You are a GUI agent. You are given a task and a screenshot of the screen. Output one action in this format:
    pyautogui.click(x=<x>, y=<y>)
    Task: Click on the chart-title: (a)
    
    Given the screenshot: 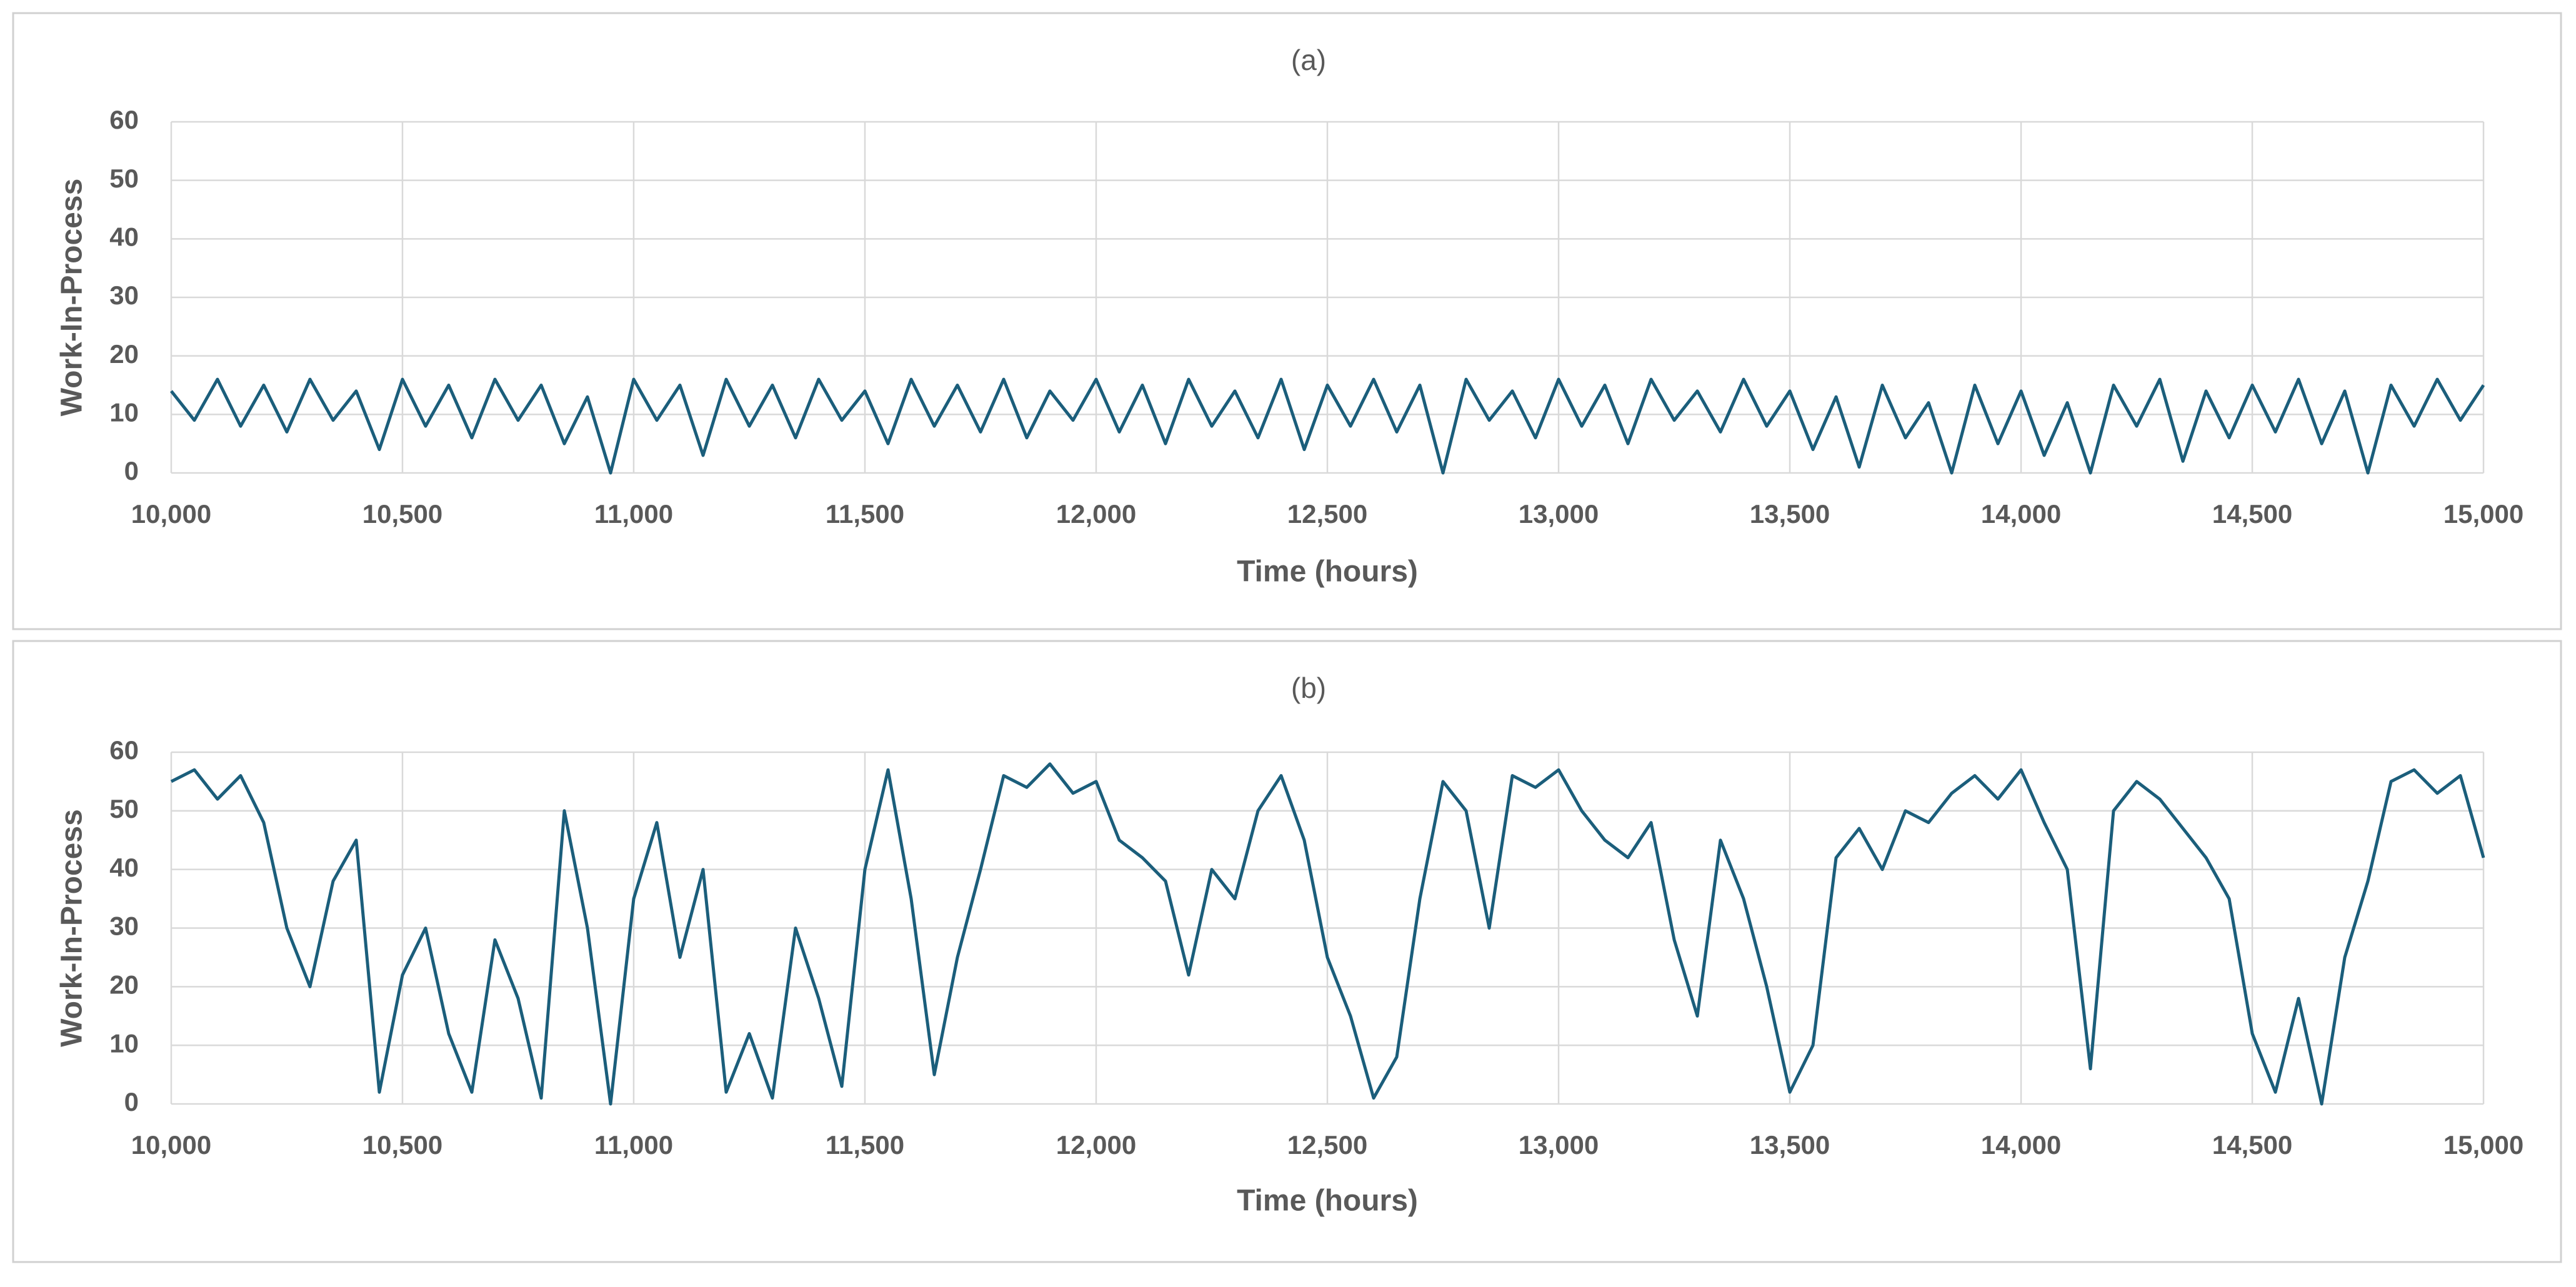 What is the action you would take?
    pyautogui.click(x=1308, y=60)
    